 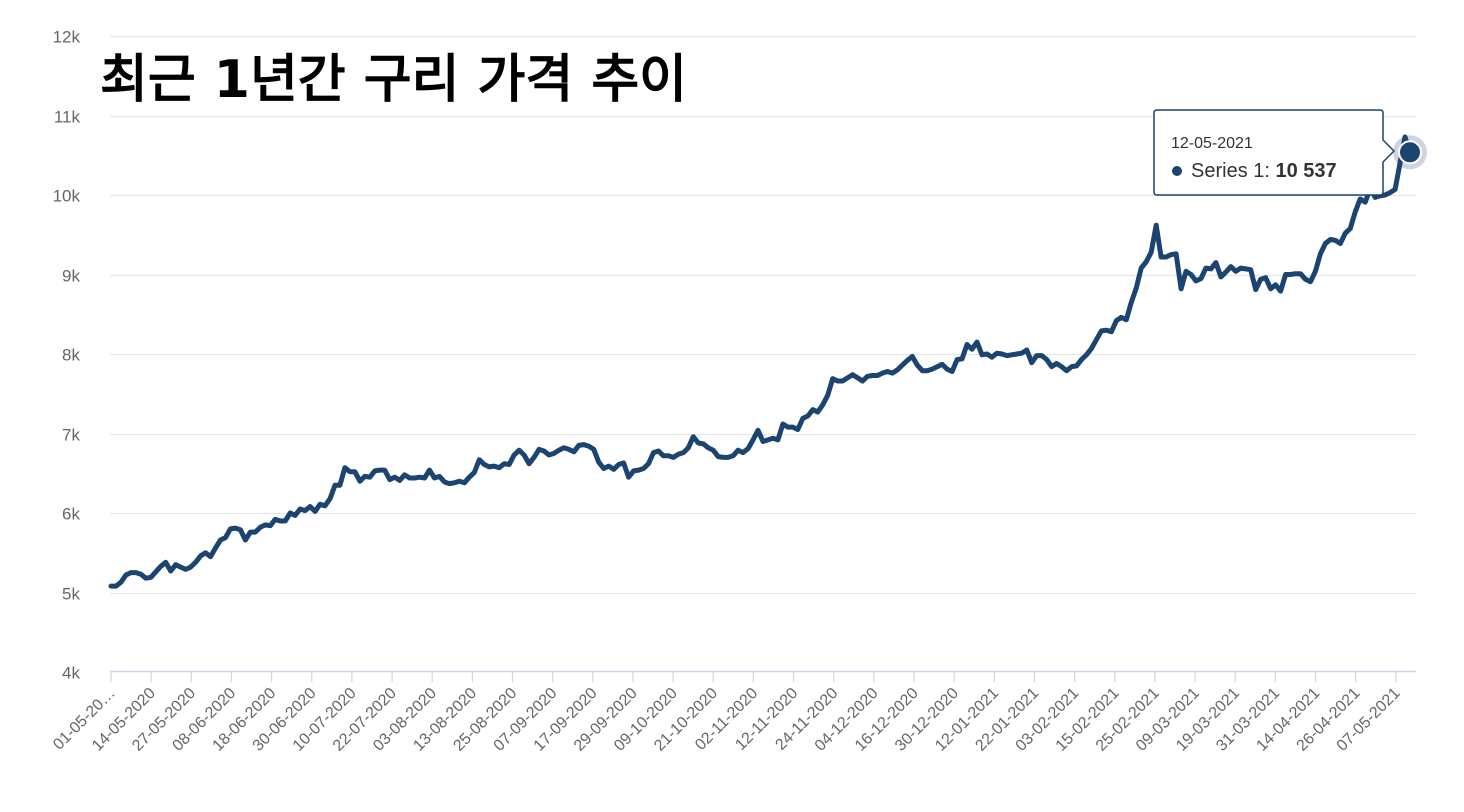 I want to click on tooltip-date: 12-05-2021, so click(x=1212, y=143).